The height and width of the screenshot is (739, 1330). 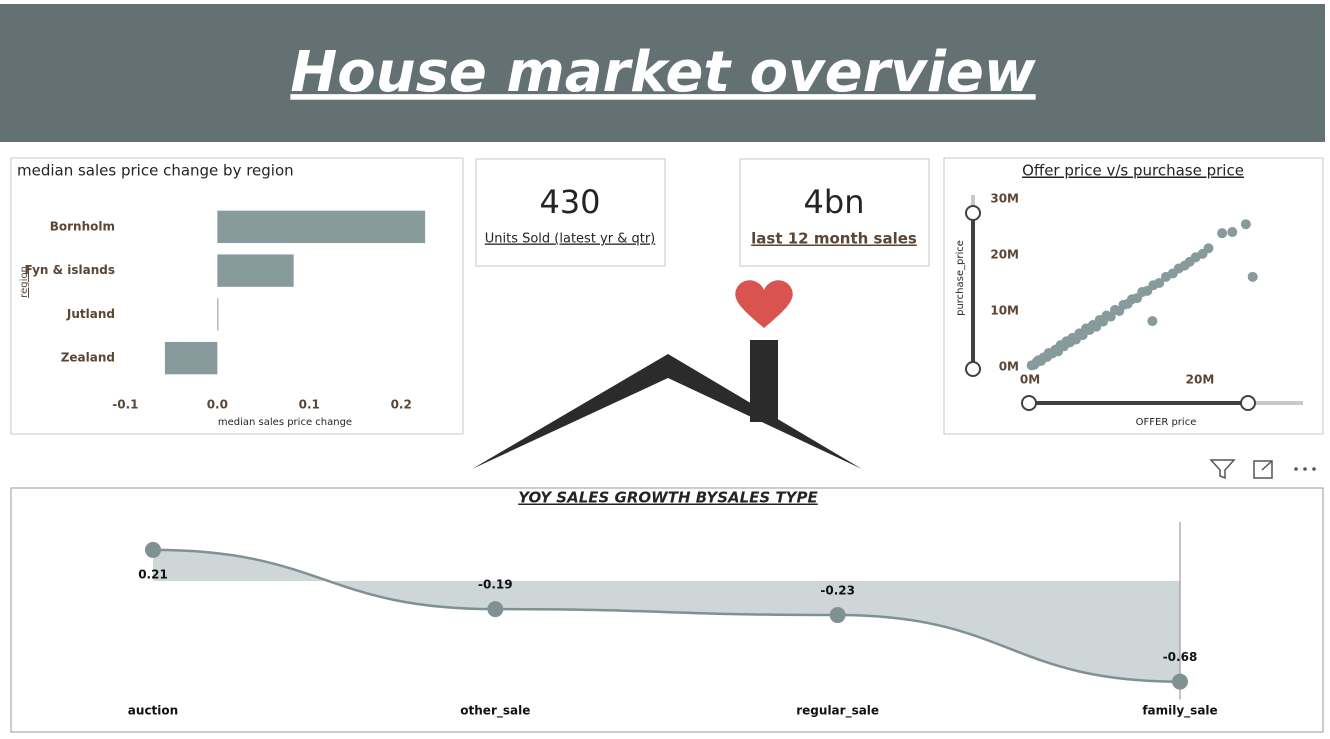 I want to click on roof, so click(x=667, y=411).